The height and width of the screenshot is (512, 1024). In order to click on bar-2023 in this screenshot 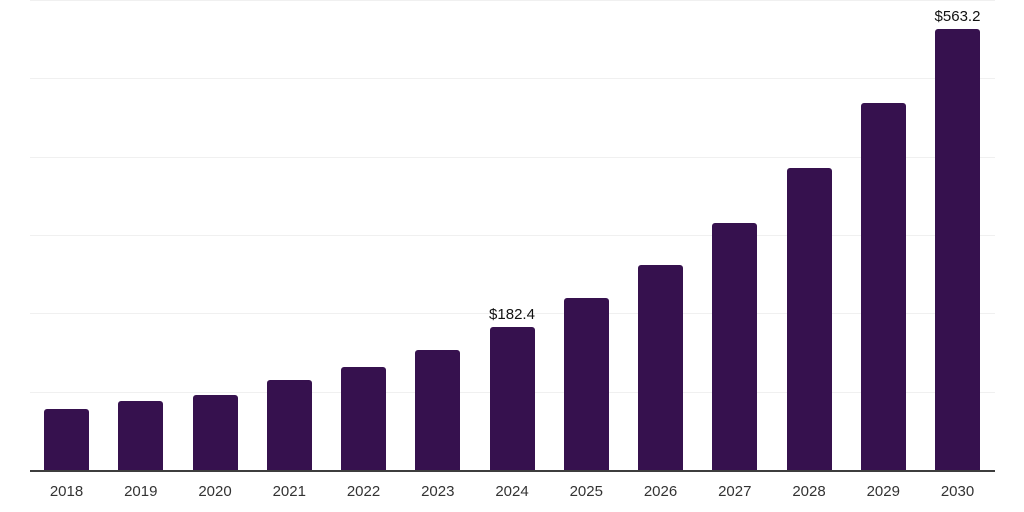, I will do `click(438, 410)`.